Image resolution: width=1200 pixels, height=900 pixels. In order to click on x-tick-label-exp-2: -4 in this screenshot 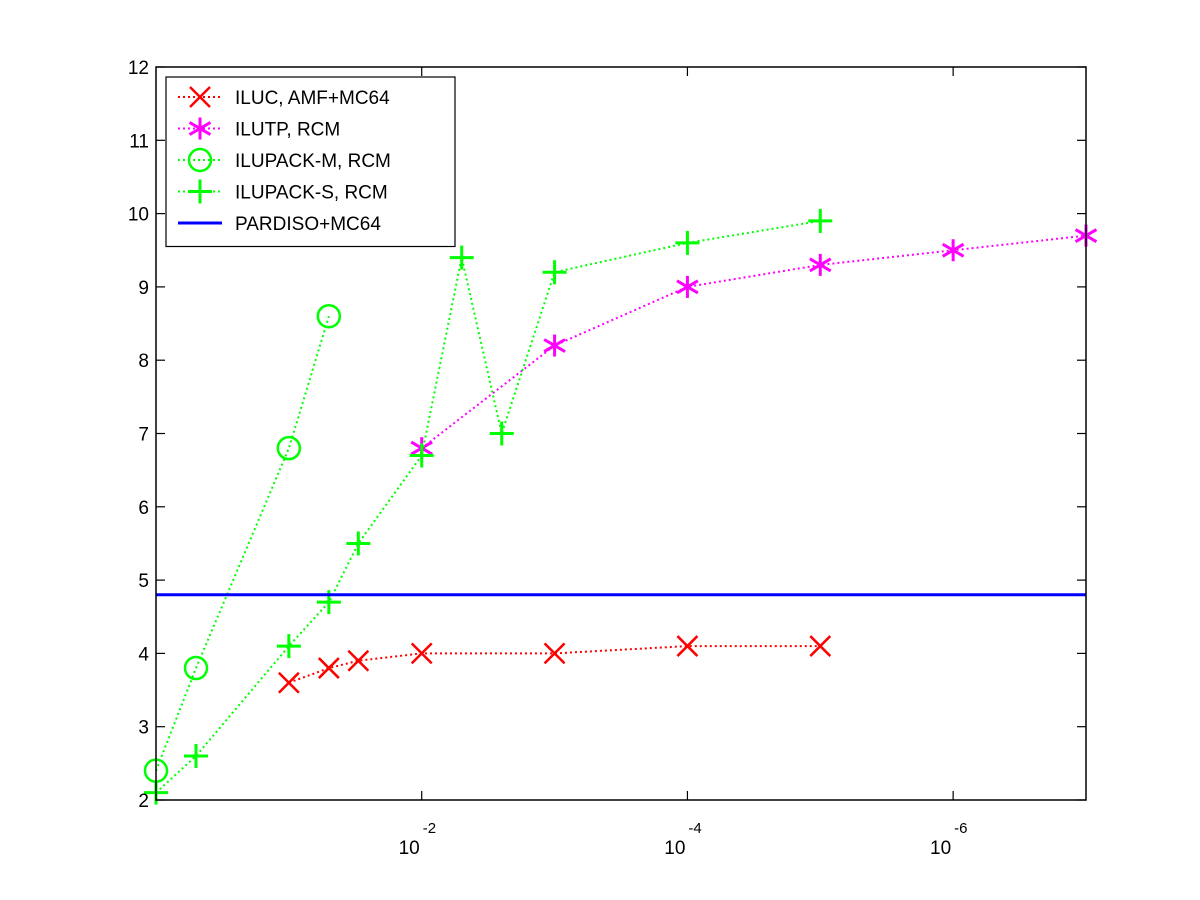, I will do `click(694, 828)`.